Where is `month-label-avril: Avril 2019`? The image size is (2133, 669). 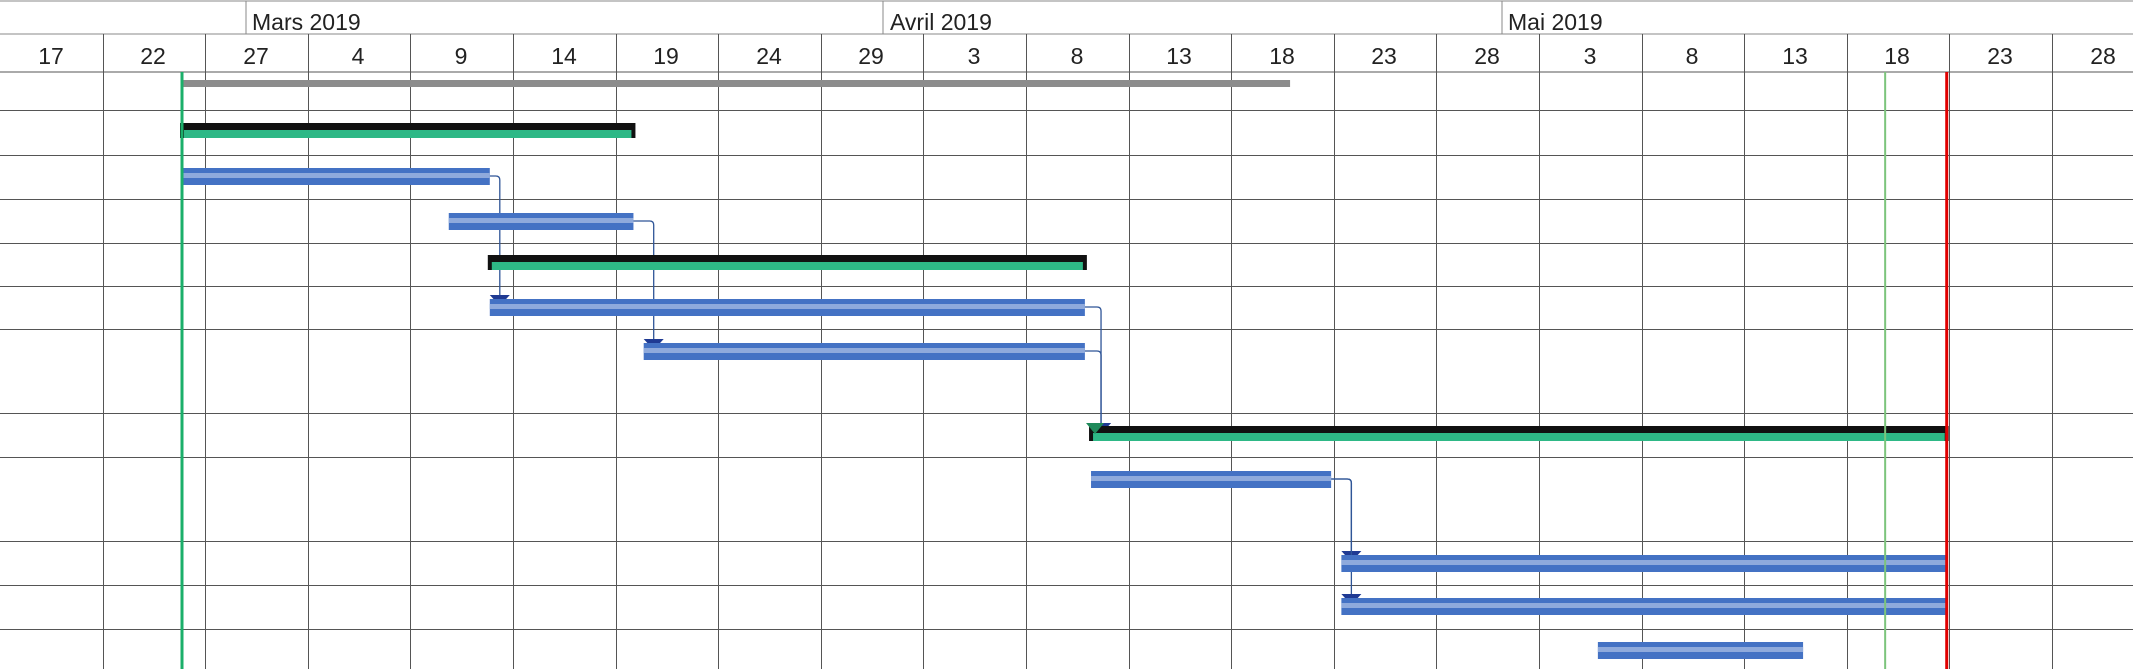 month-label-avril: Avril 2019 is located at coordinates (941, 22).